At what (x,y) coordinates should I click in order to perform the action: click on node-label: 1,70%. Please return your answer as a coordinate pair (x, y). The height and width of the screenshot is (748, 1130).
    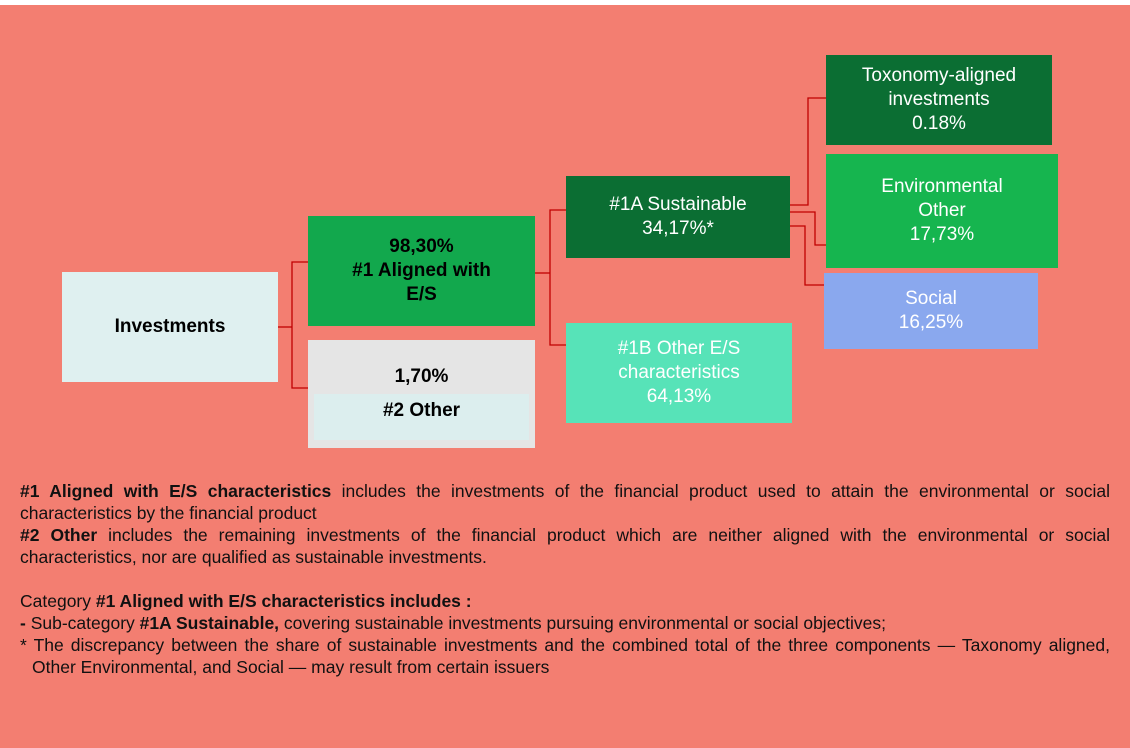
    Looking at the image, I should click on (421, 376).